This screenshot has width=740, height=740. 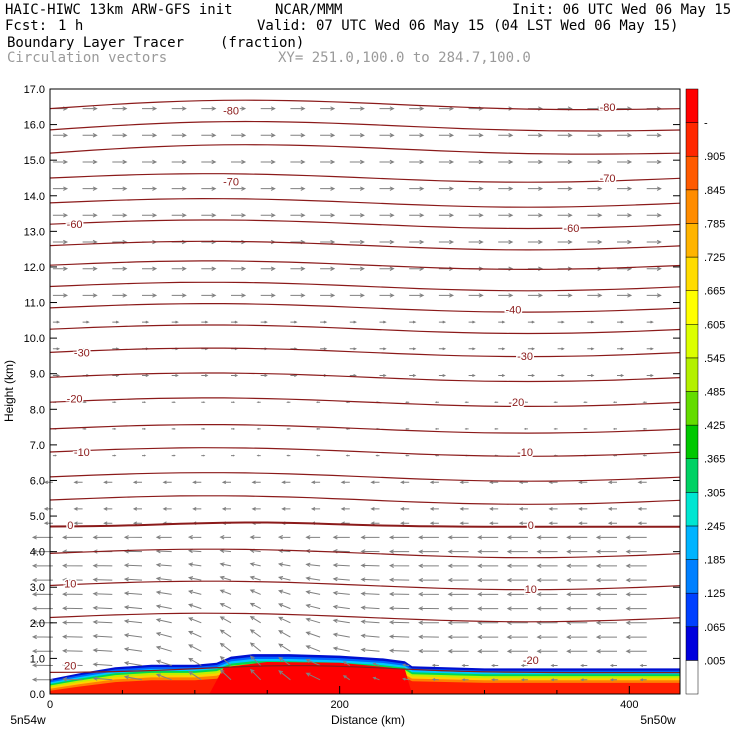 What do you see at coordinates (231, 183) in the screenshot?
I see `contour-label: -70` at bounding box center [231, 183].